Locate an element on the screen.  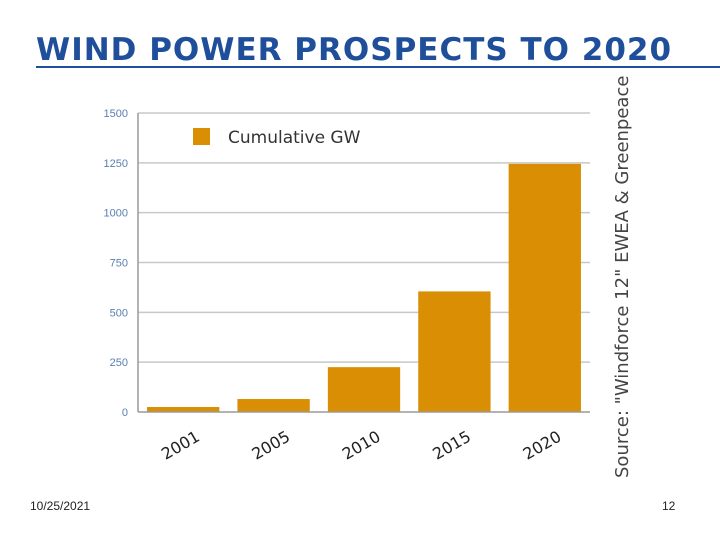
y-tick-label: 500 is located at coordinates (119, 313).